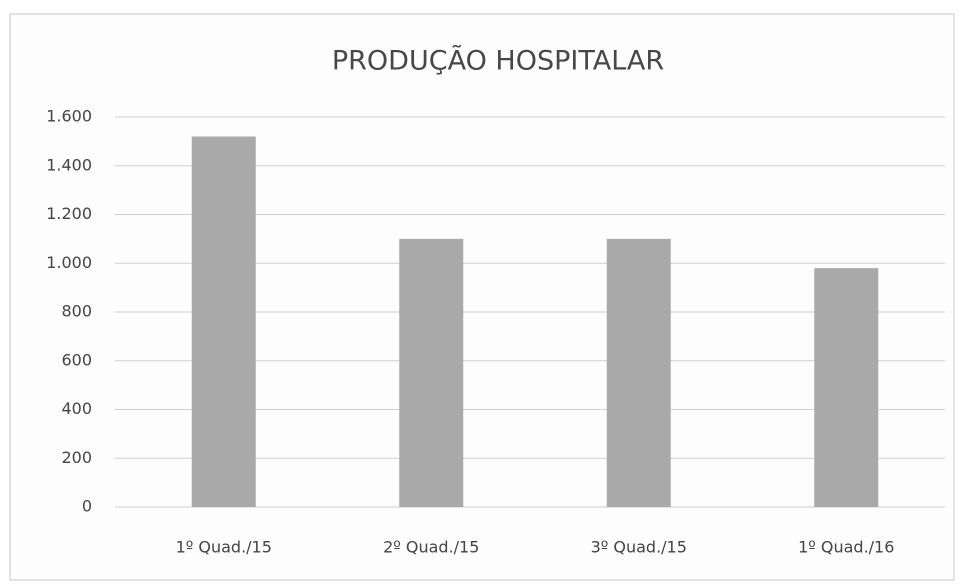 The image size is (964, 585). Describe the element at coordinates (69, 262) in the screenshot. I see `y-tick-label: 1.000` at that location.